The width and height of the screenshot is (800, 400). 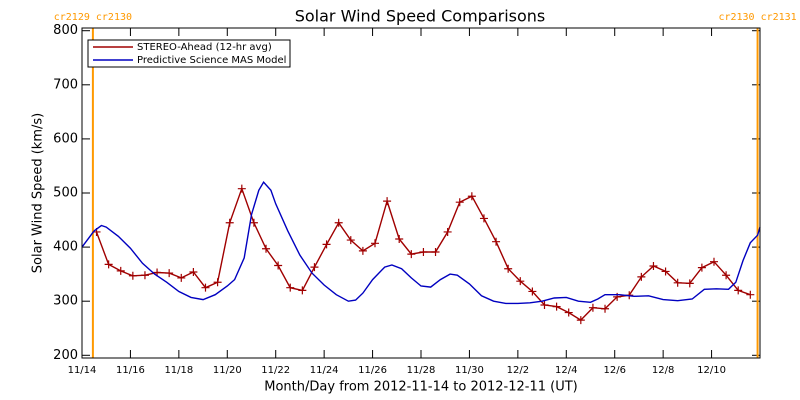 What do you see at coordinates (93, 17) in the screenshot?
I see `carrington-label: cr2129 cr2130` at bounding box center [93, 17].